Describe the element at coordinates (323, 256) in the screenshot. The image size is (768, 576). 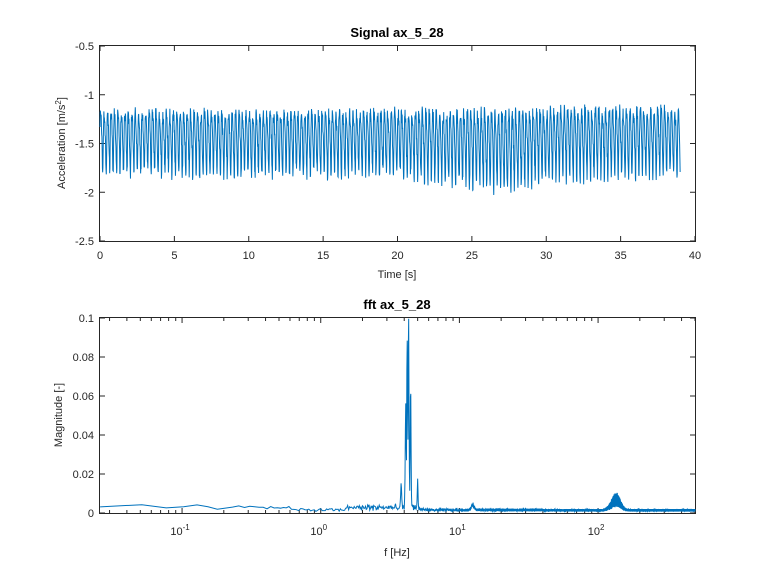
I see `signal-x-tick-label: 15` at that location.